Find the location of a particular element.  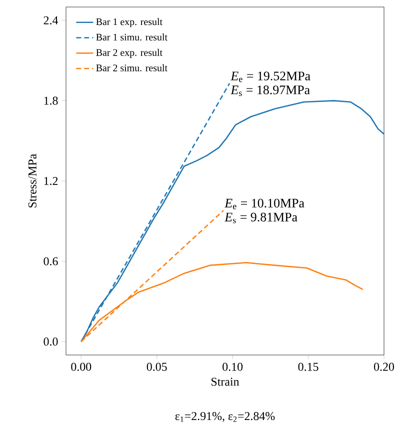

y-tick-label: 1.8 is located at coordinates (51, 100).